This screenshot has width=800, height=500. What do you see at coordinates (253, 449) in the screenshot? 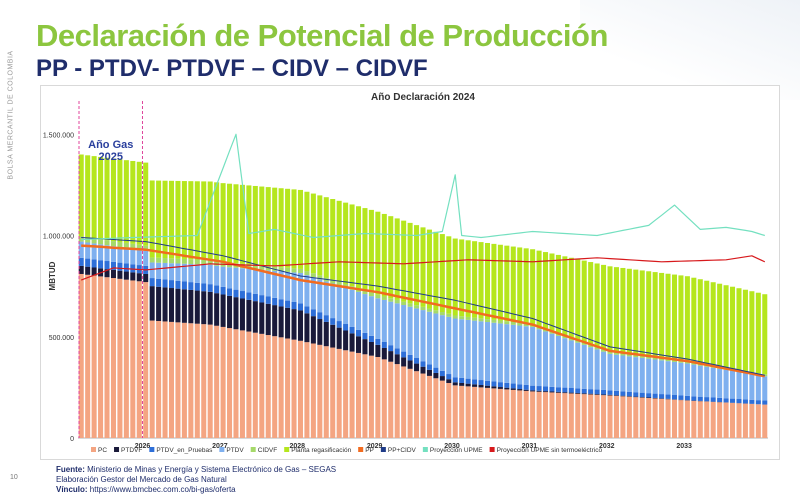
I see `legend-swatch-cidvf` at bounding box center [253, 449].